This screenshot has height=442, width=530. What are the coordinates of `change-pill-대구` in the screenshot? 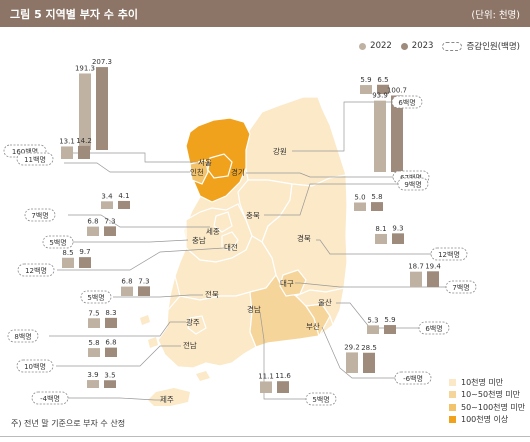 It's located at (461, 287).